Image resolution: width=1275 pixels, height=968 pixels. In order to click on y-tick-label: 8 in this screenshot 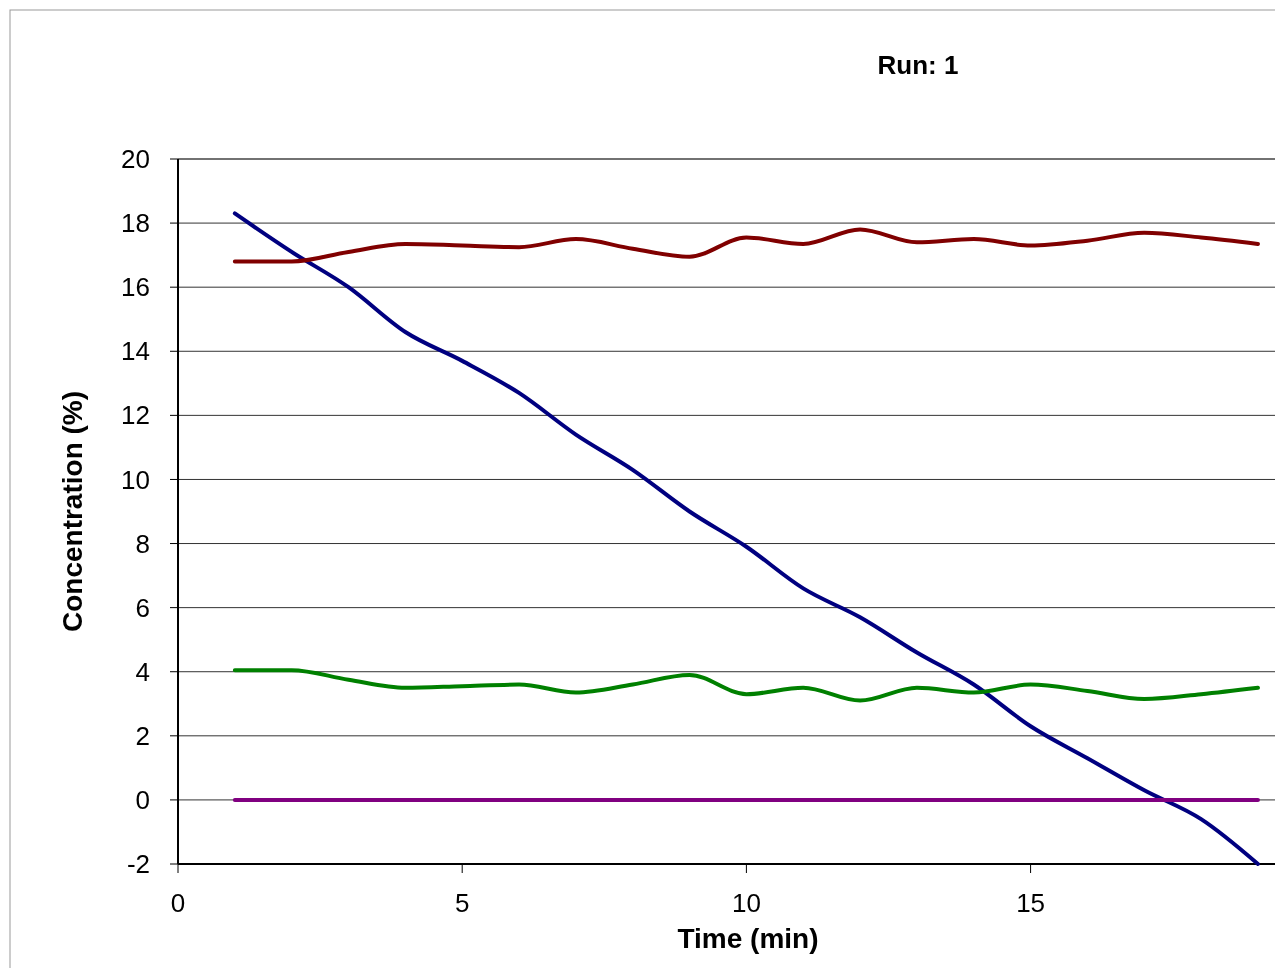, I will do `click(142, 543)`.